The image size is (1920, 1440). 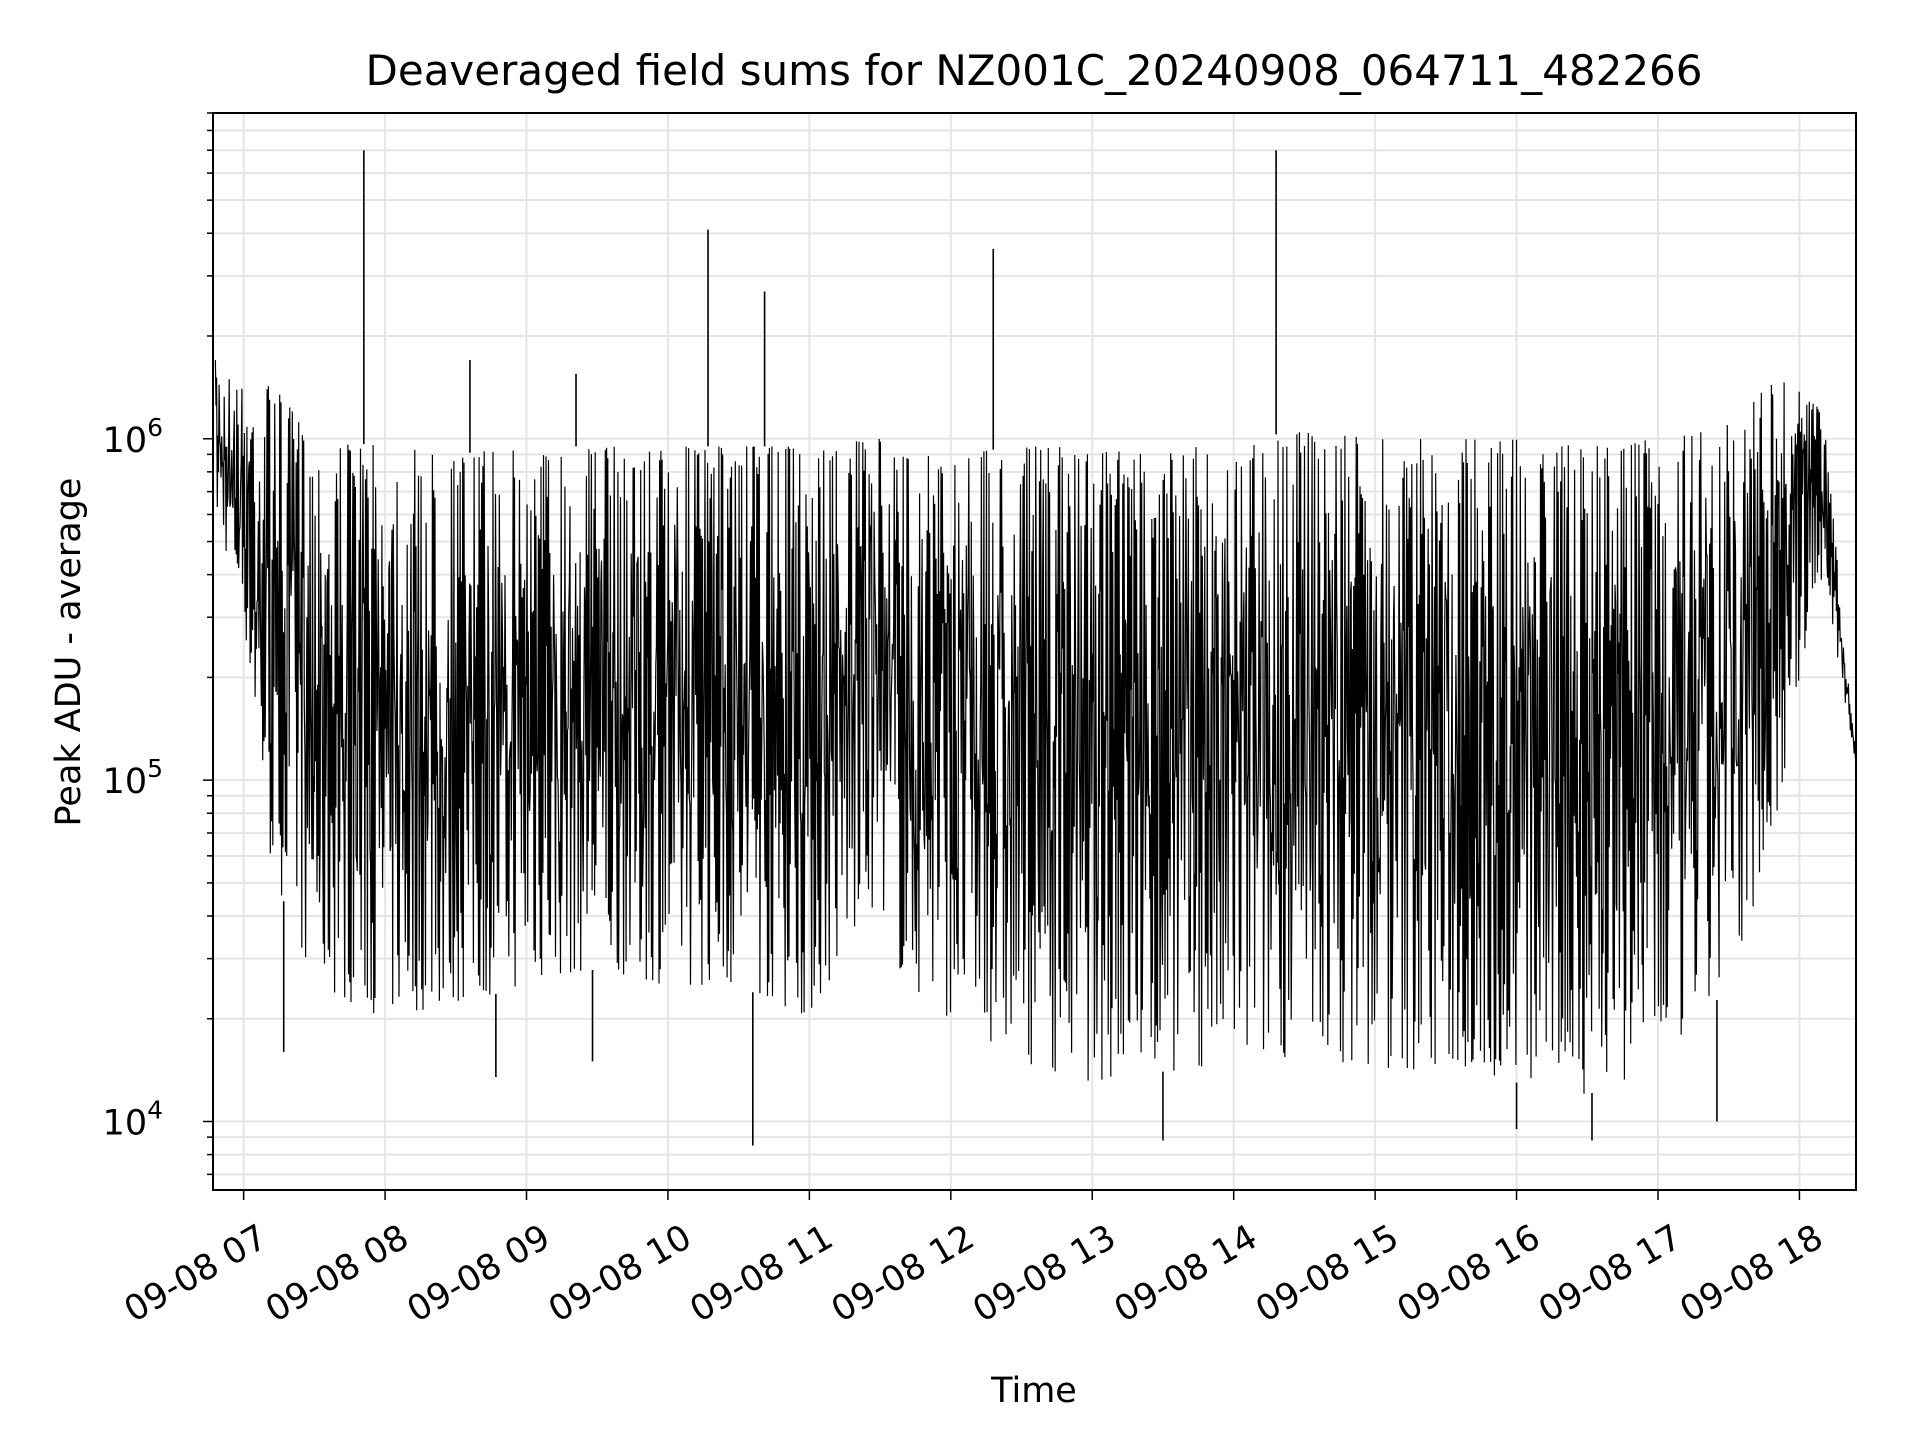 I want to click on y-tick-label: 10⁵, so click(x=133, y=778).